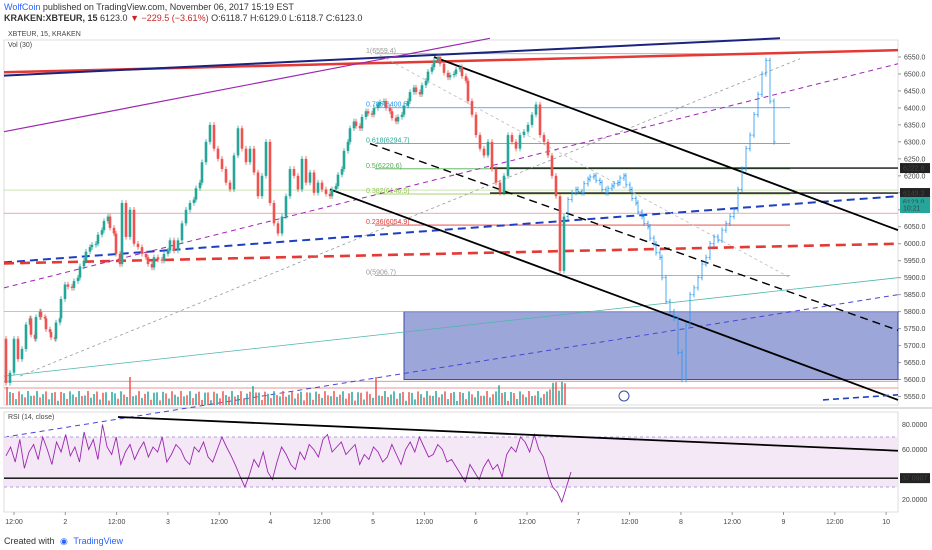  What do you see at coordinates (288, 464) in the screenshot?
I see `rsi-line` at bounding box center [288, 464].